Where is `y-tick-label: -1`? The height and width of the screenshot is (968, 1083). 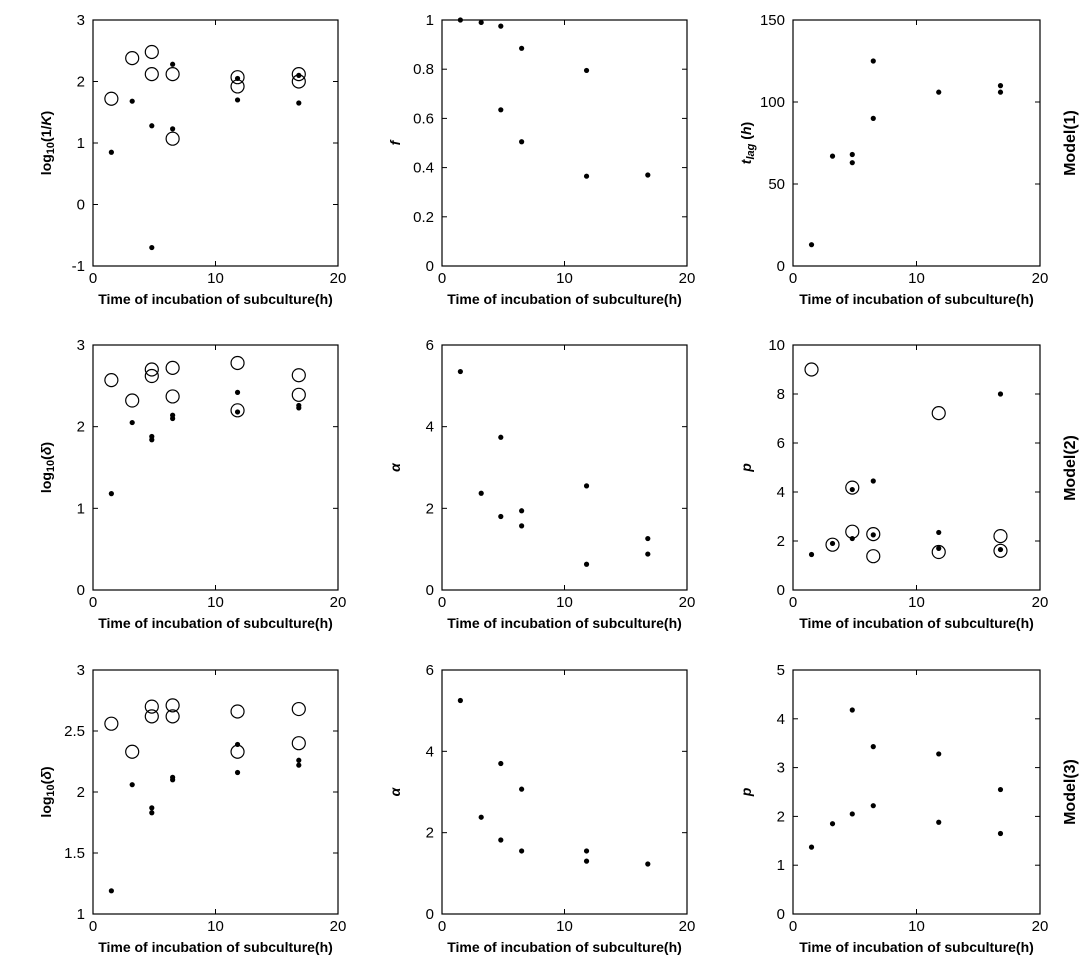
y-tick-label: -1 is located at coordinates (78, 266).